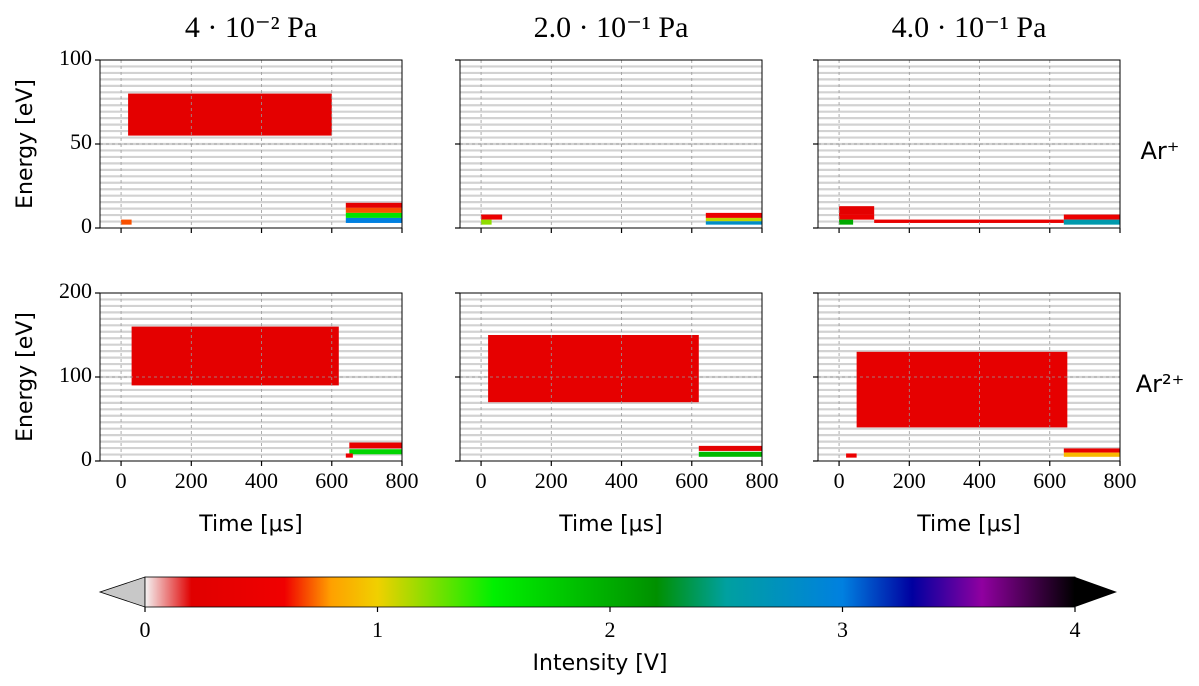 The height and width of the screenshot is (686, 1199). Describe the element at coordinates (1160, 151) in the screenshot. I see `row-label: Ar⁺` at that location.